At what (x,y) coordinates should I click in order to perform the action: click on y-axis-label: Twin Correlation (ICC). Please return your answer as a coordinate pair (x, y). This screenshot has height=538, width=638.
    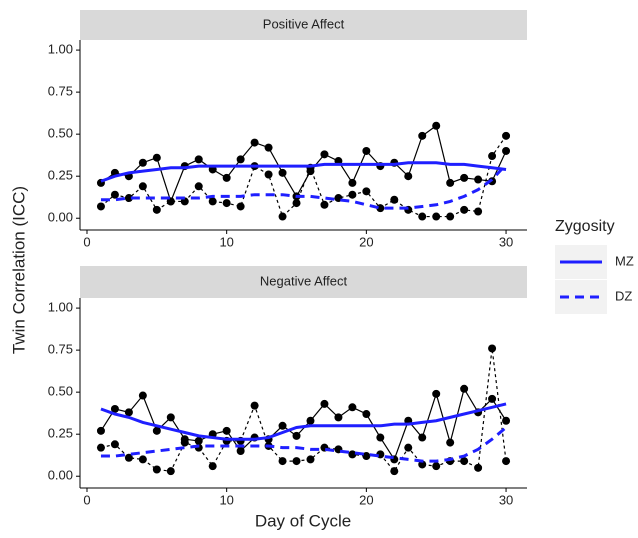
    Looking at the image, I should click on (18, 270).